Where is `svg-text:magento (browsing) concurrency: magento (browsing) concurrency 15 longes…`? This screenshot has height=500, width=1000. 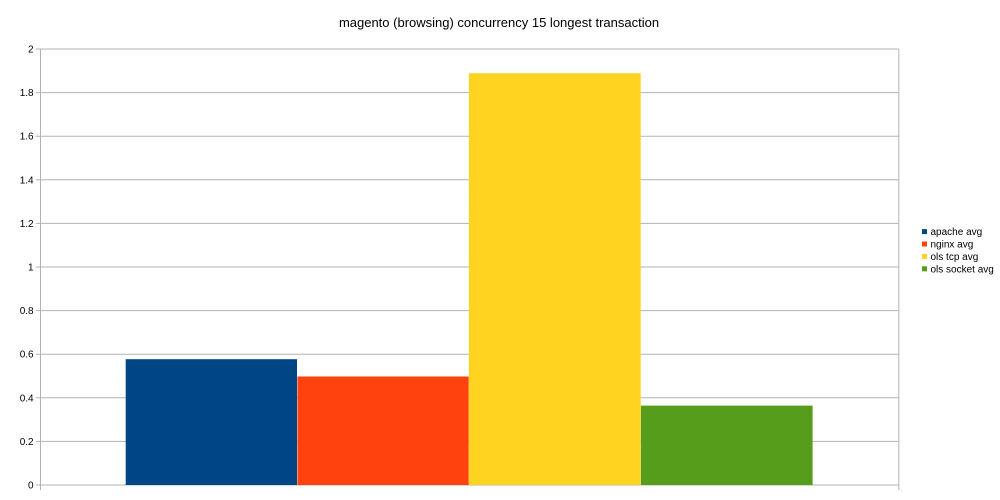
svg-text:magento (browsing) concurrency: magento (browsing) concurrency 15 longes… is located at coordinates (499, 22).